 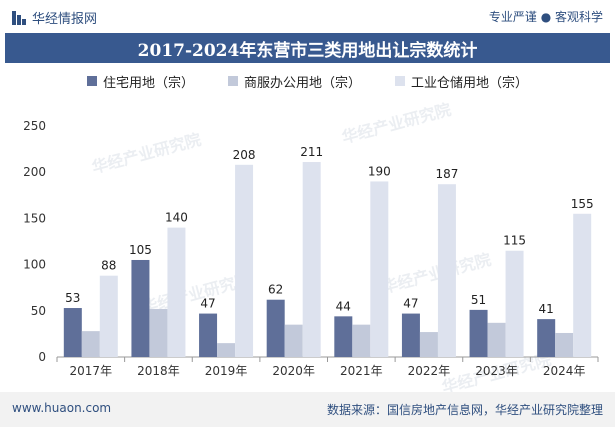 What do you see at coordinates (108, 266) in the screenshot?
I see `data-label: 88` at bounding box center [108, 266].